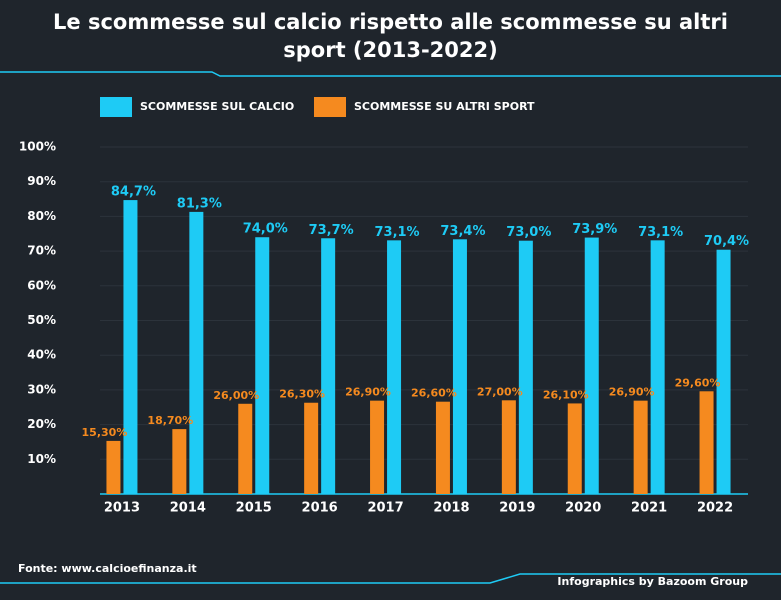 This screenshot has width=781, height=600. I want to click on x-tick-label: 2020, so click(583, 508).